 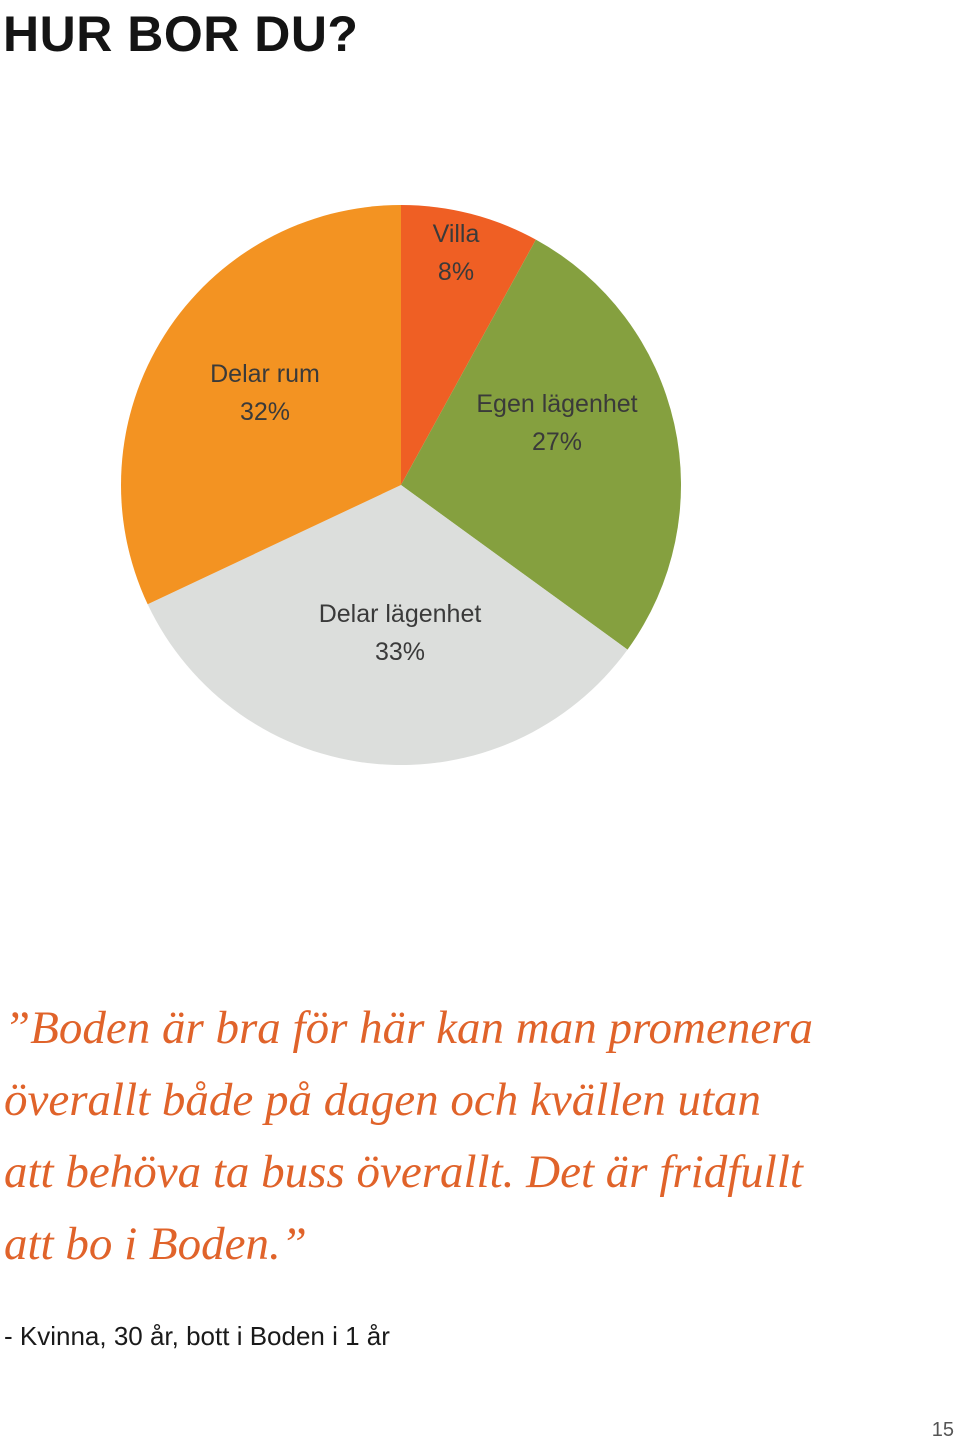 I want to click on slice-label: Egen lägenhet, so click(x=556, y=404).